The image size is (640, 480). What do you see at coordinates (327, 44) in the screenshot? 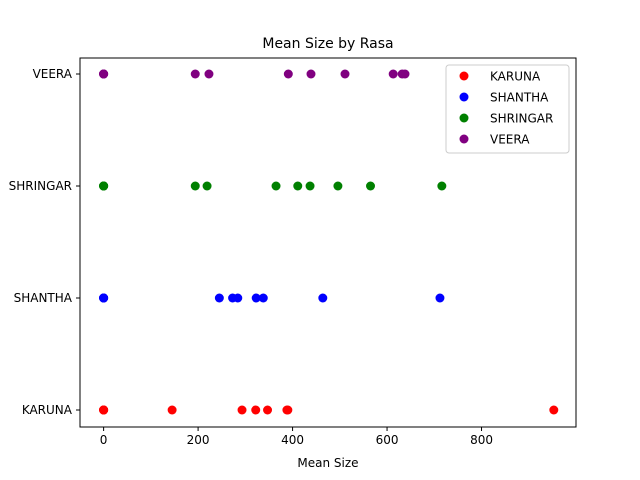
I see `chart-title: Mean Size by Rasa` at bounding box center [327, 44].